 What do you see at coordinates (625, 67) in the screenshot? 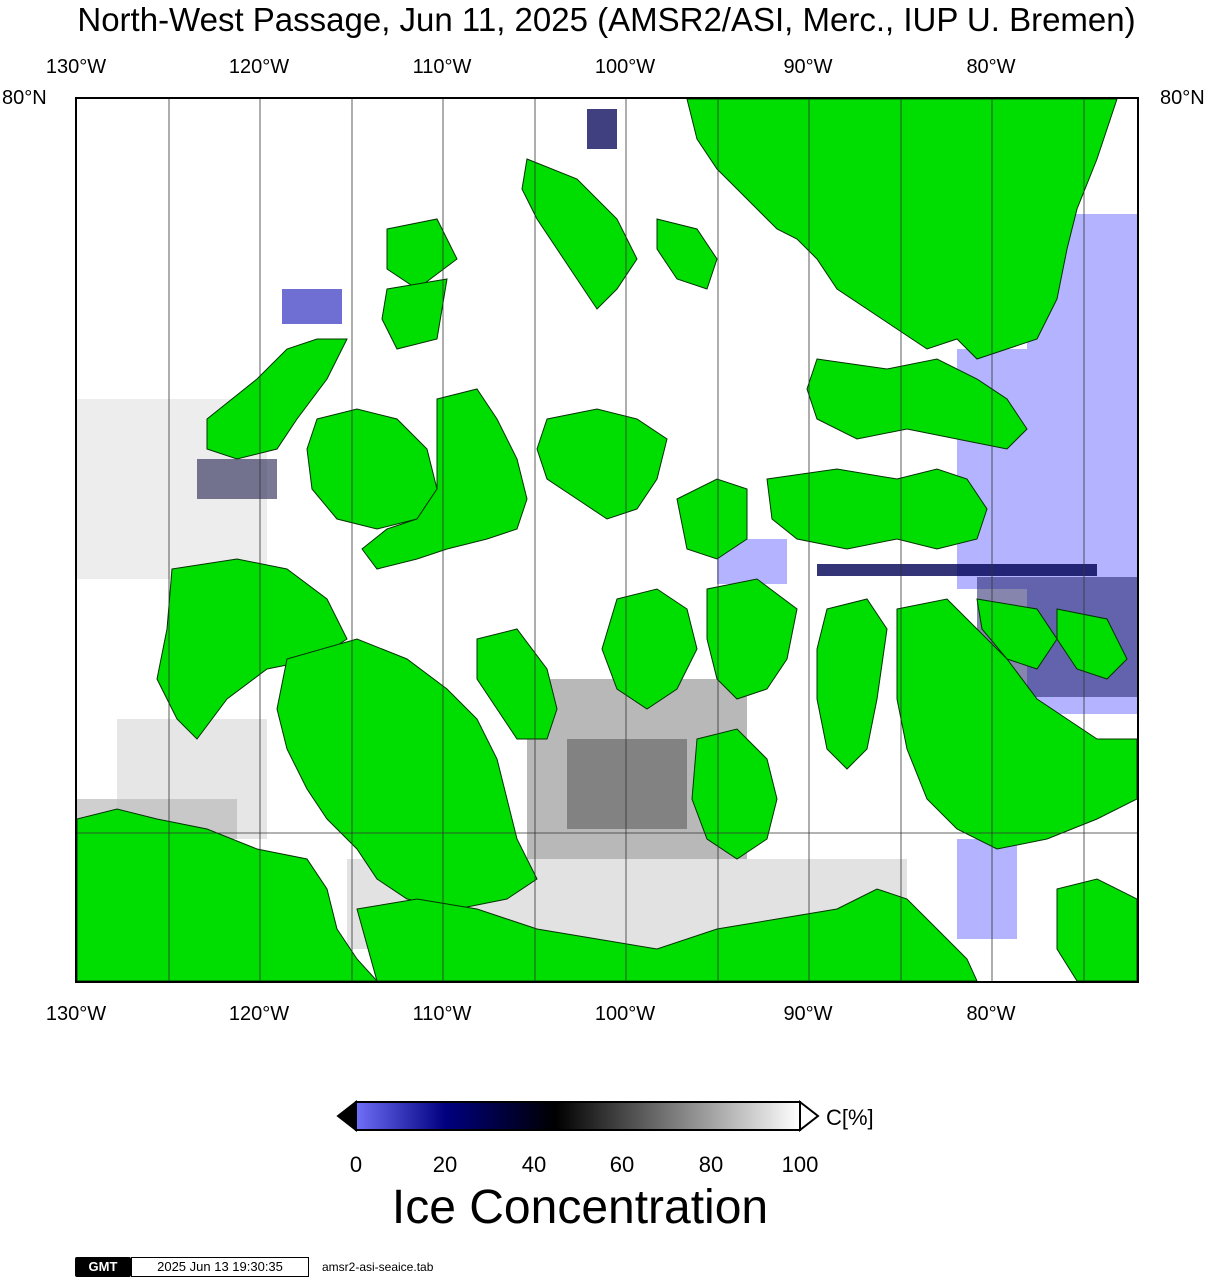
I see `top-lon-label-100w: 100°W` at bounding box center [625, 67].